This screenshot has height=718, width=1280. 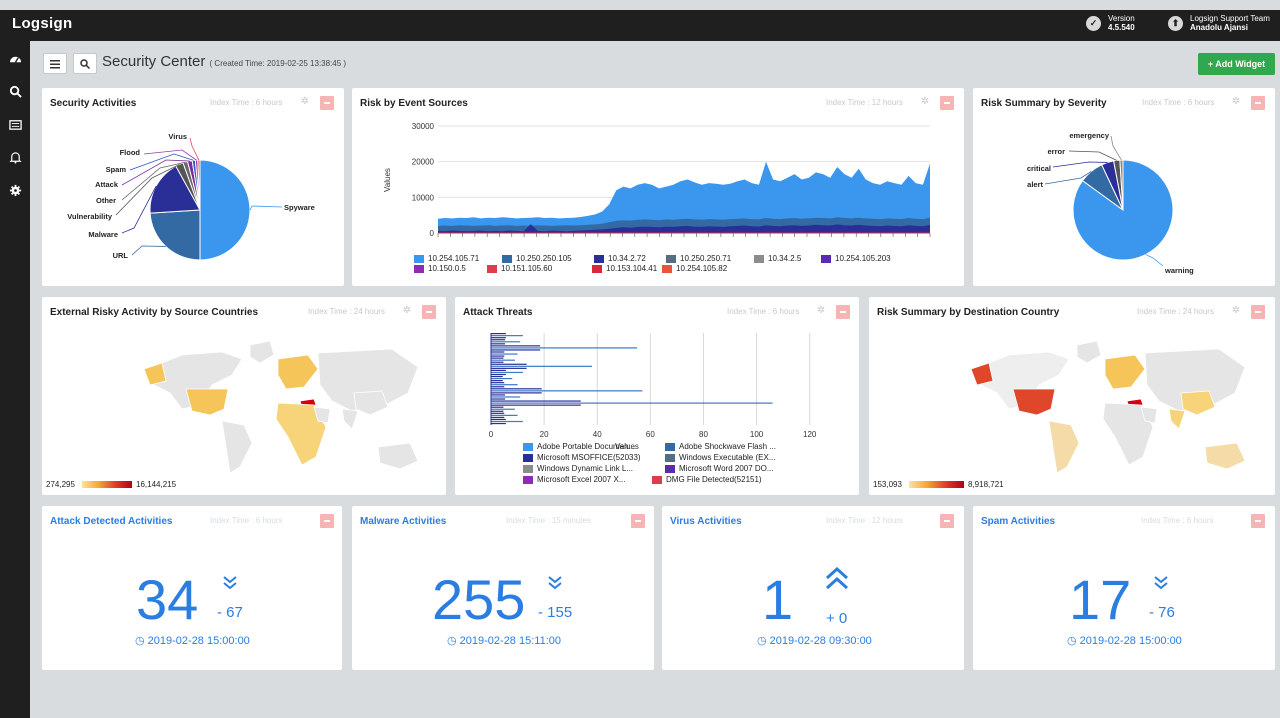 I want to click on version-value: 4.5.540, so click(x=1121, y=27).